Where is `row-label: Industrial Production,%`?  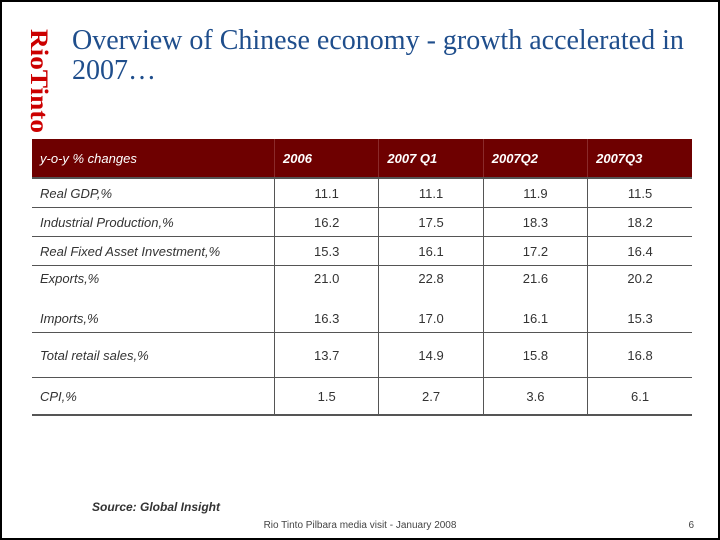 row-label: Industrial Production,% is located at coordinates (153, 222).